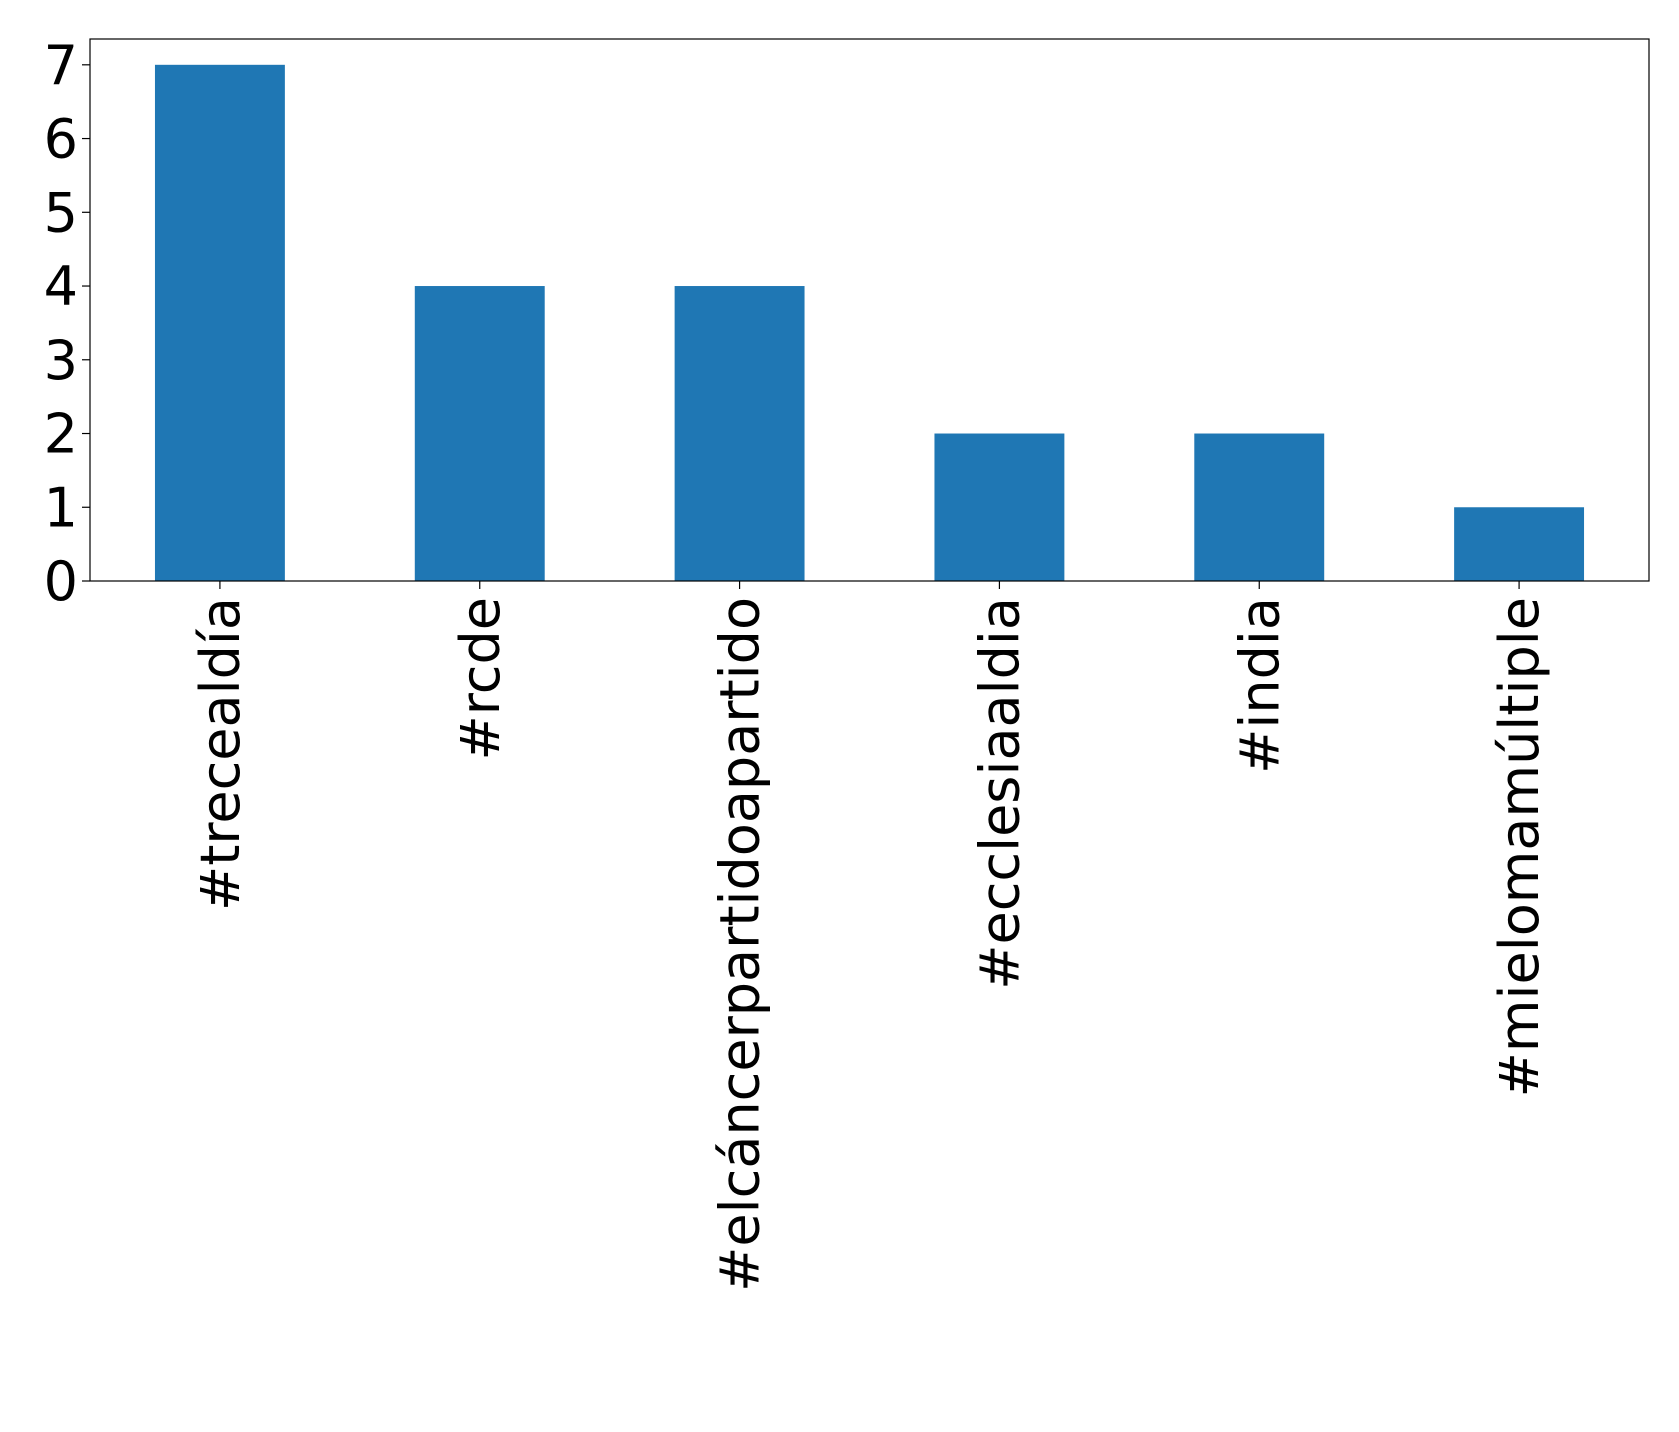  What do you see at coordinates (999, 793) in the screenshot?
I see `x-tick-label: #ecclesiaaldia` at bounding box center [999, 793].